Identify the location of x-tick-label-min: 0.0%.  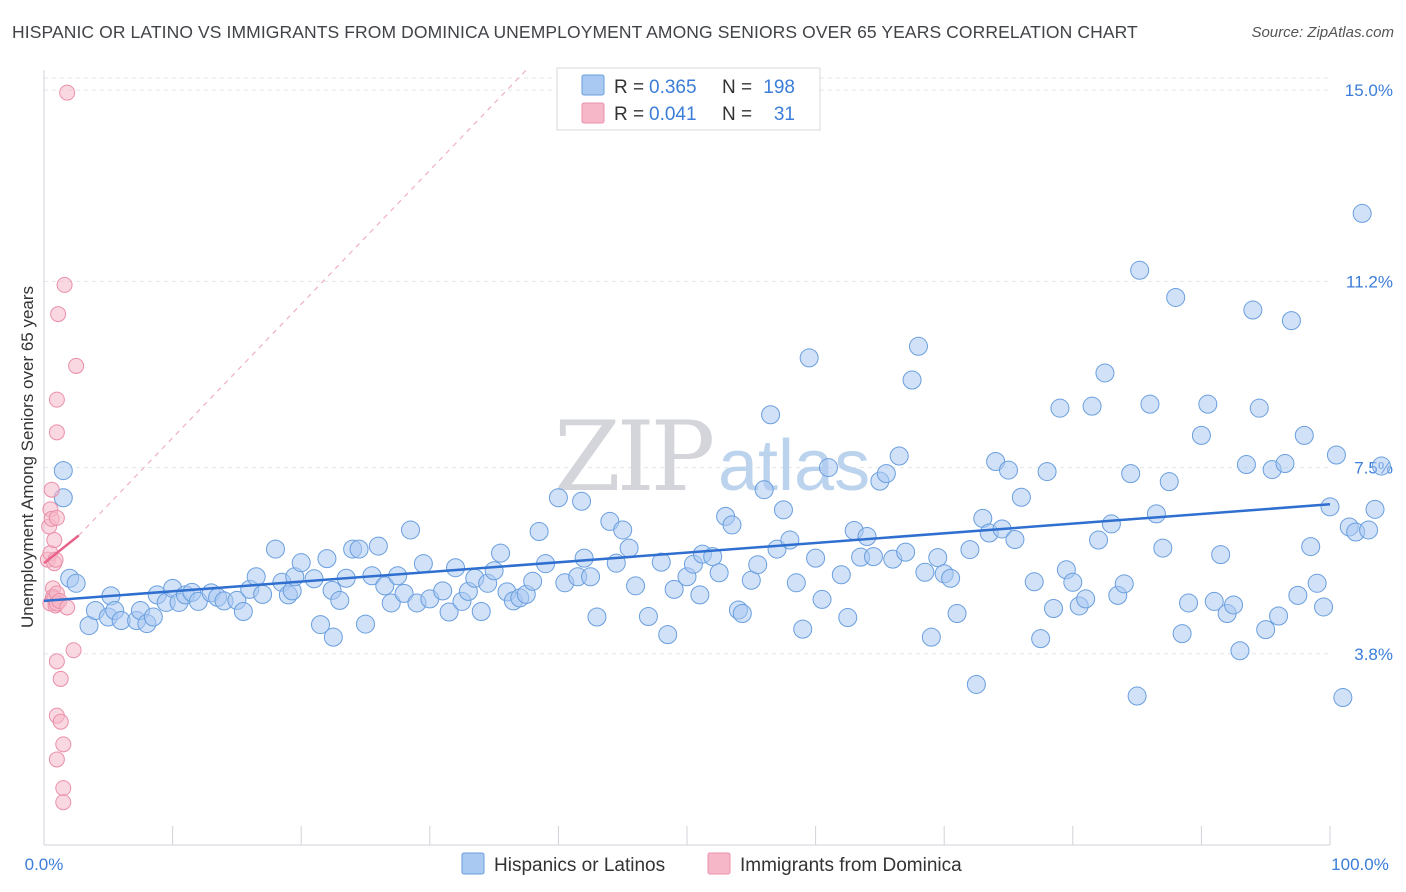
(44, 864).